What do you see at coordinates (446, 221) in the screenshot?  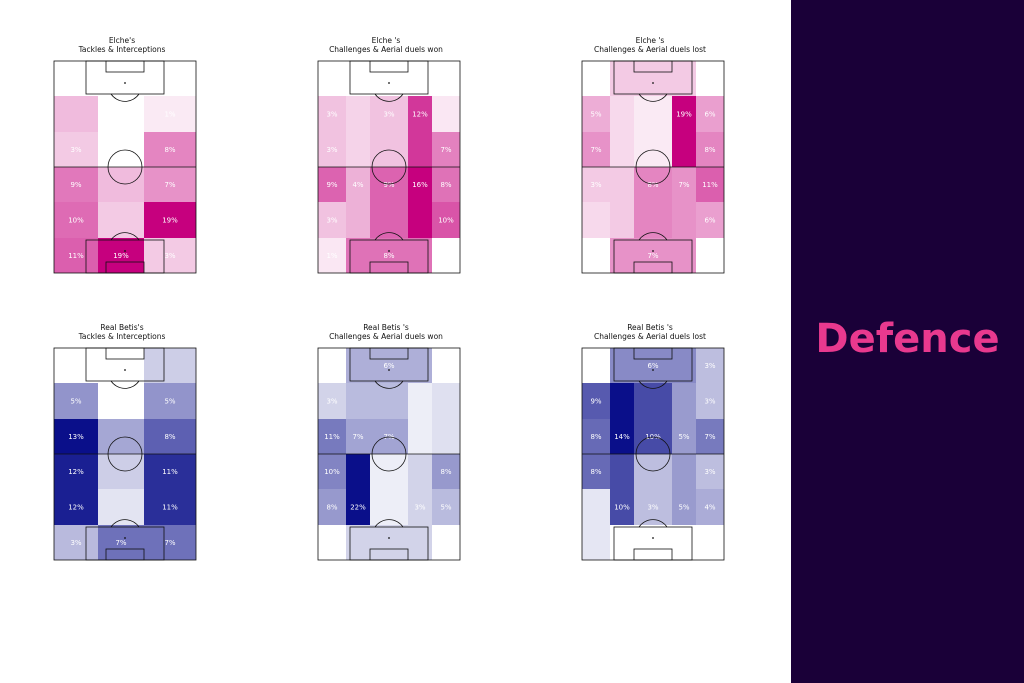 I see `cell-value-label: 10%` at bounding box center [446, 221].